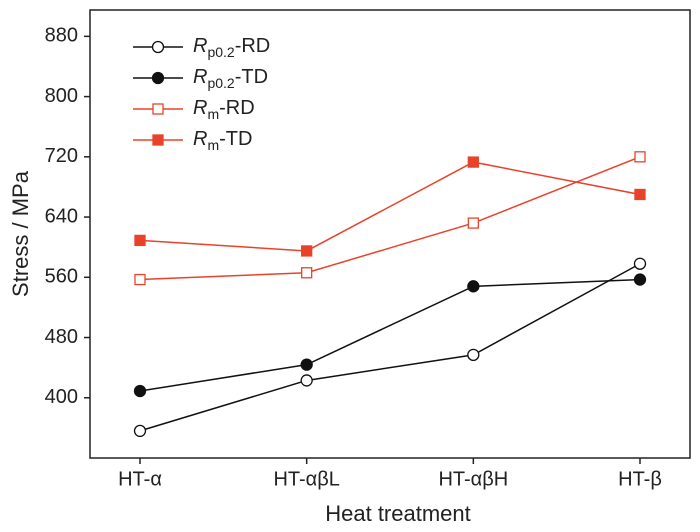 The height and width of the screenshot is (532, 700). What do you see at coordinates (640, 479) in the screenshot?
I see `x-tick-label: HT-β` at bounding box center [640, 479].